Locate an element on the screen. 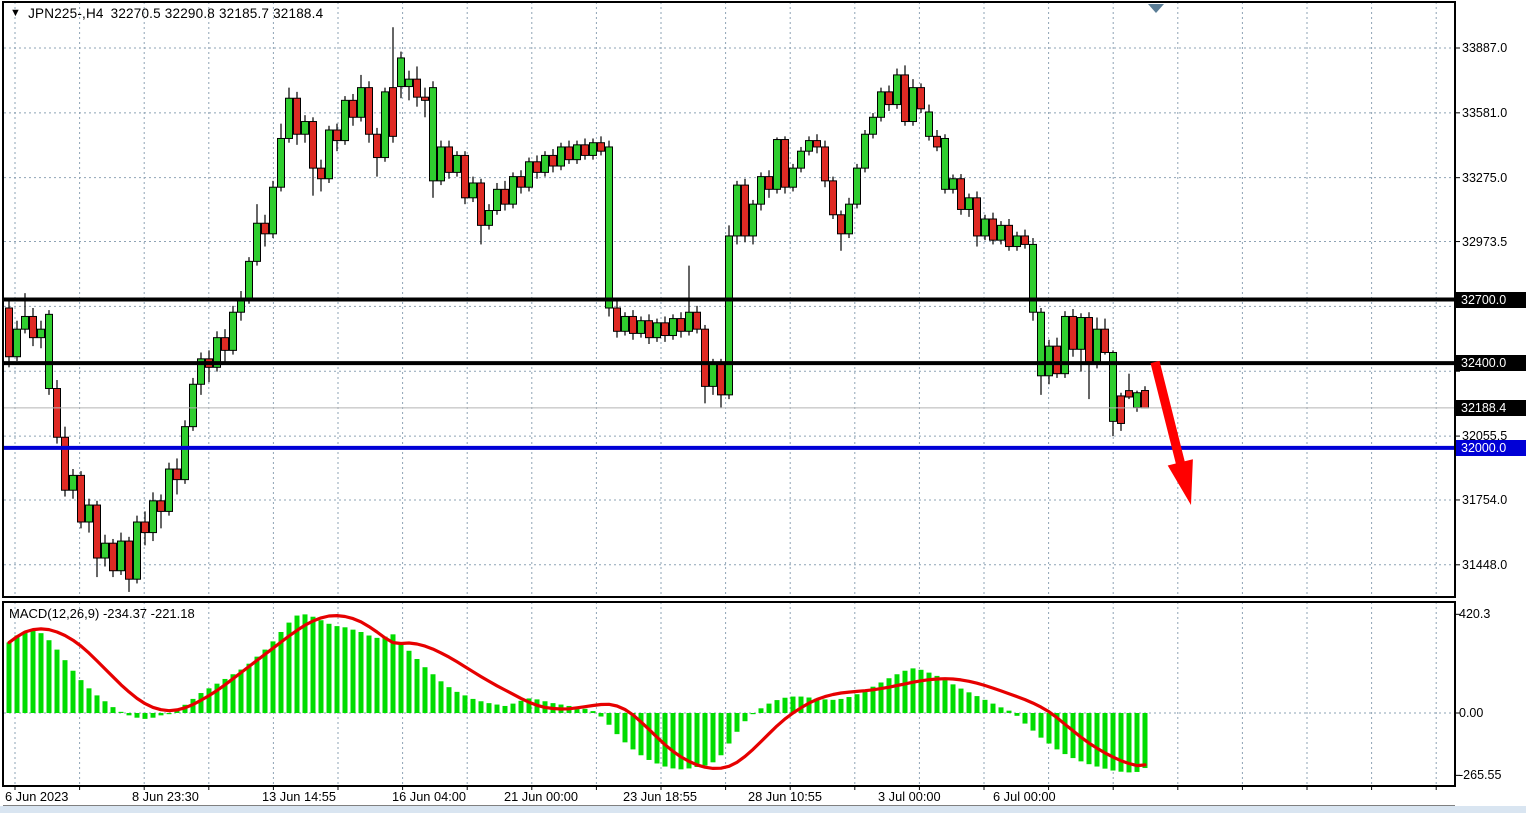 The height and width of the screenshot is (813, 1526). macd-axis-label: -265.55 is located at coordinates (1480, 775).